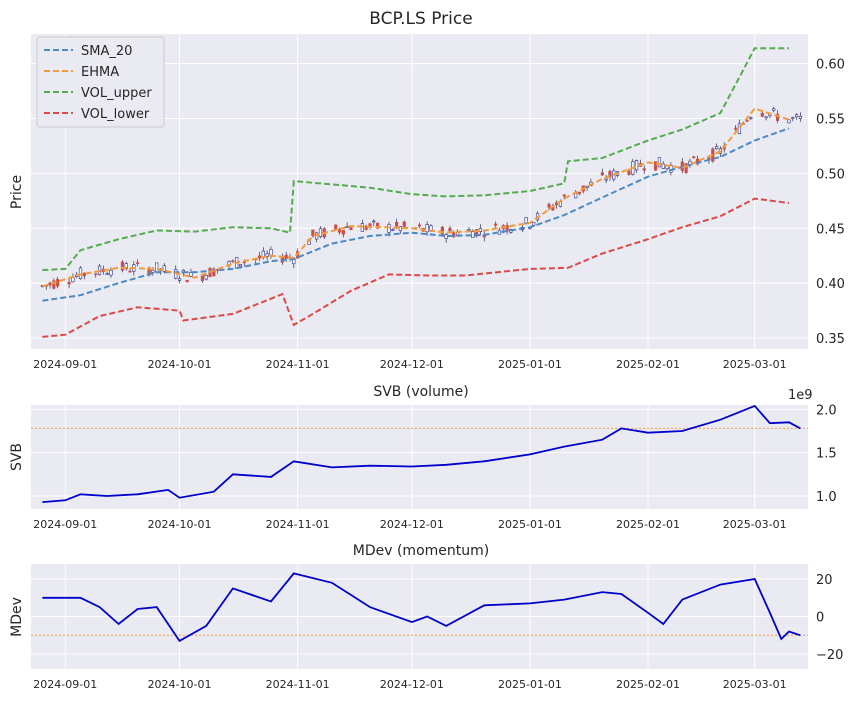 This screenshot has height=701, width=854. I want to click on y-tick-label: 1.5, so click(826, 454).